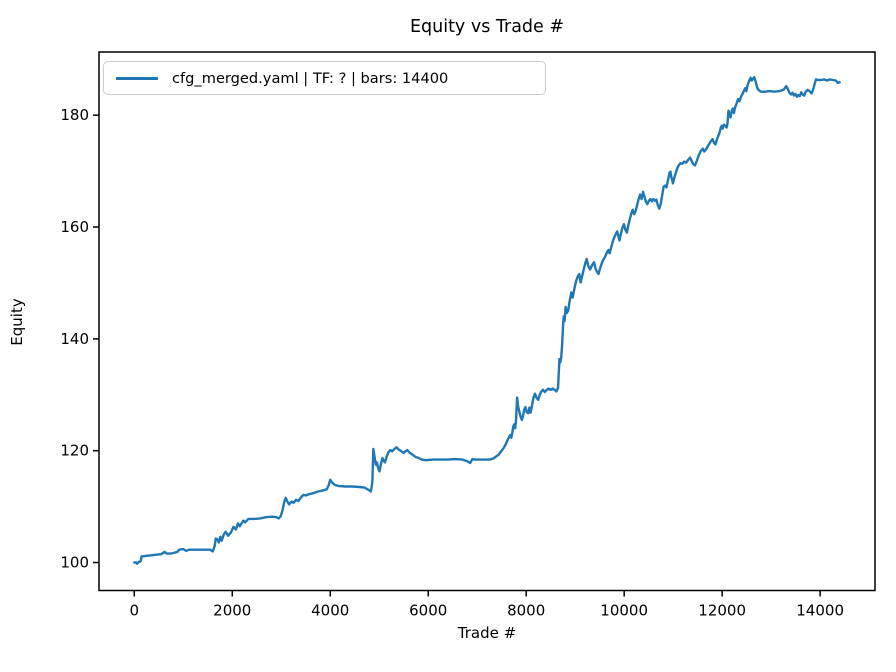 The width and height of the screenshot is (896, 672). I want to click on x-tick-label: 6000, so click(428, 611).